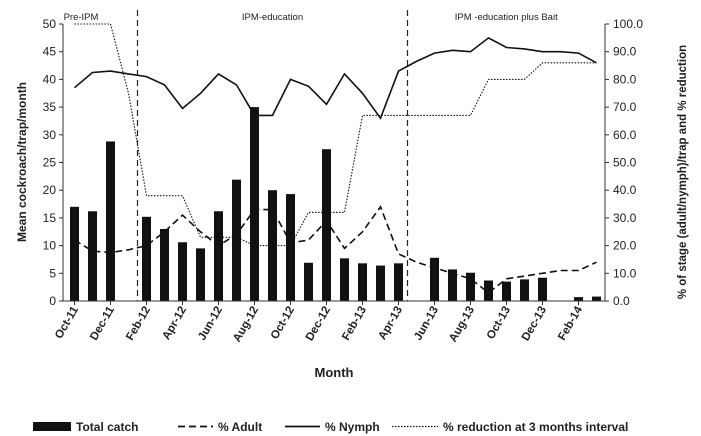  Describe the element at coordinates (246, 325) in the screenshot. I see `x-tick-label: Aug-12` at that location.